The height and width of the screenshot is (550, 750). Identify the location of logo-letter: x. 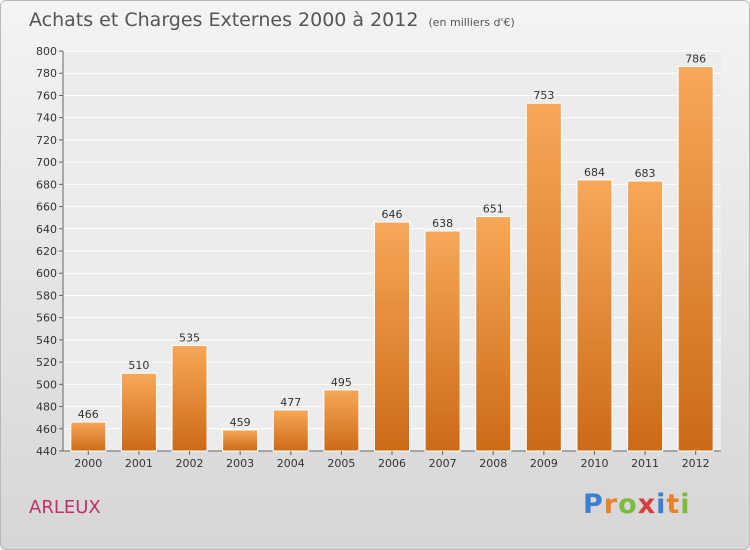
(647, 504).